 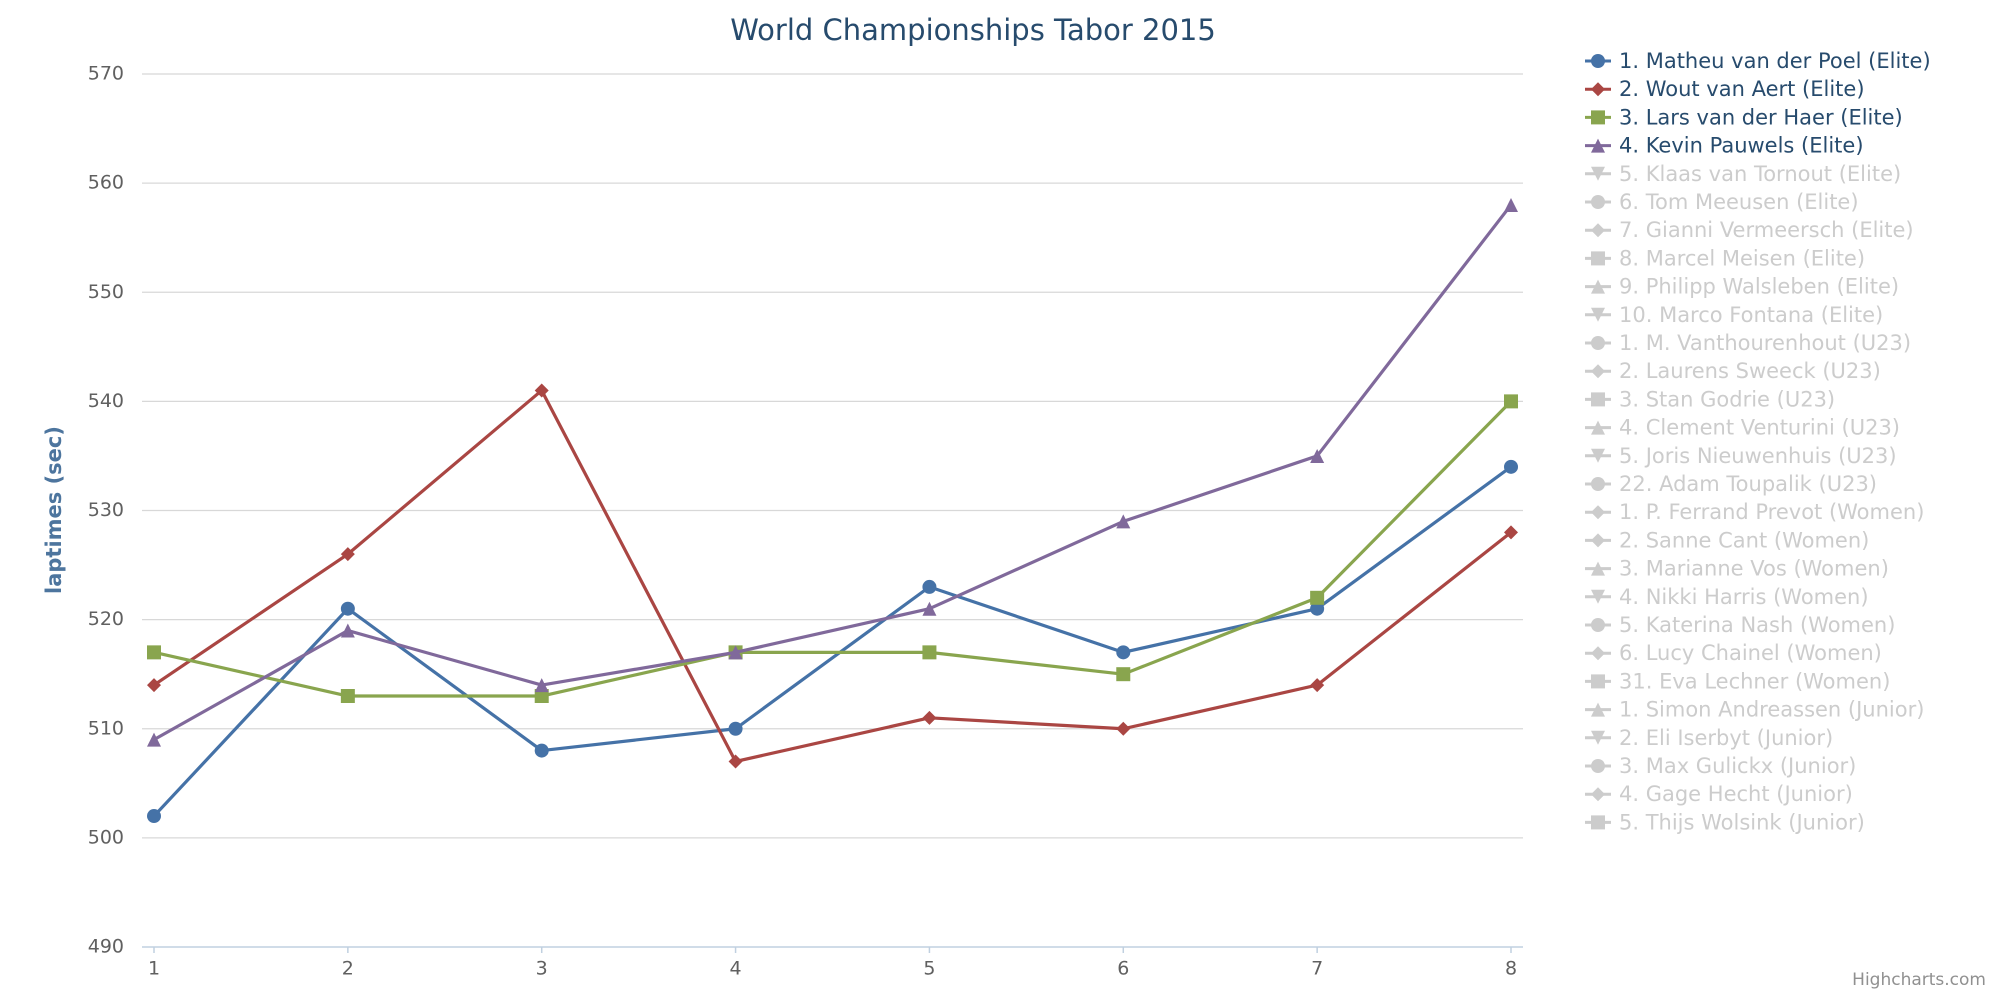 I want to click on legend-label: 4. Gage Hecht (Junior), so click(x=1736, y=794).